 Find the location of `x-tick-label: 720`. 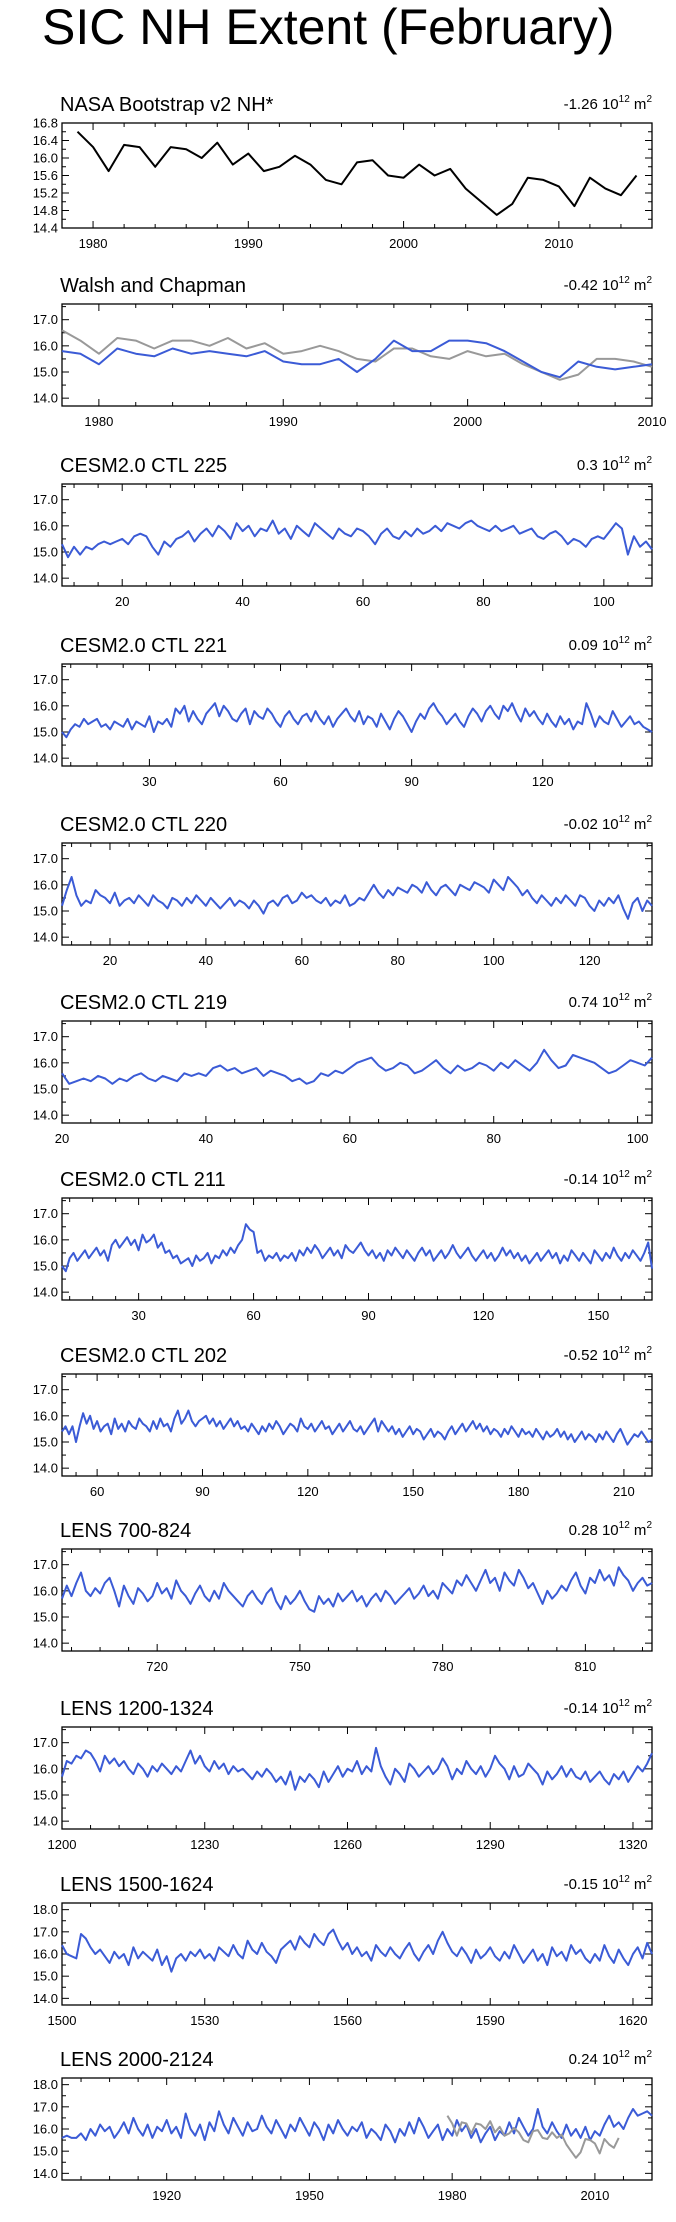

x-tick-label: 720 is located at coordinates (157, 1666).